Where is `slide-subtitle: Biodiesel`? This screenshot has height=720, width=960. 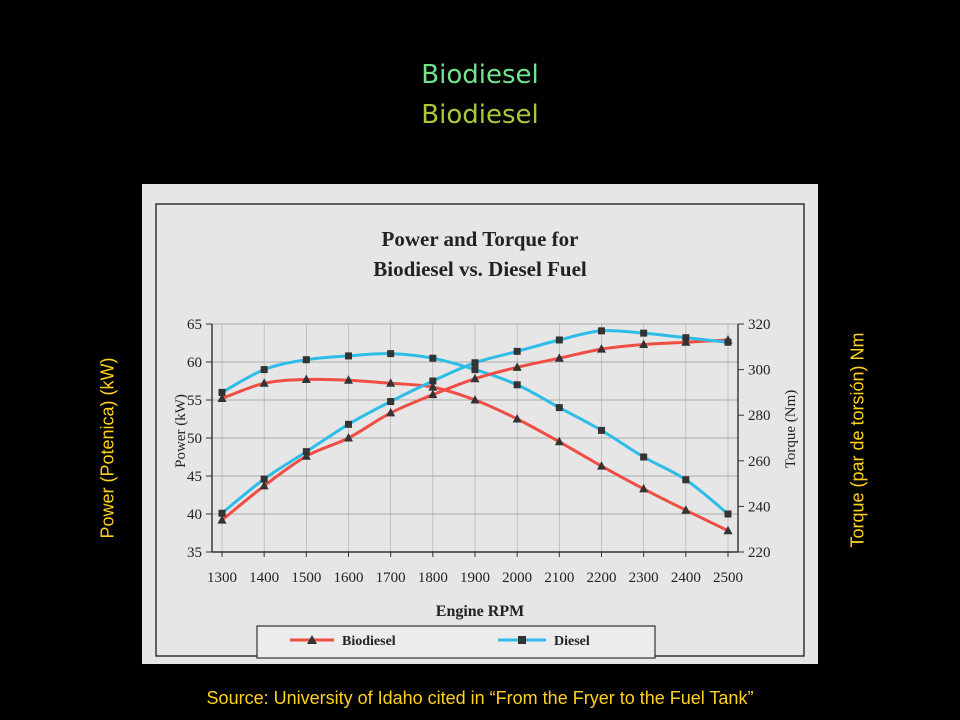
slide-subtitle: Biodiesel is located at coordinates (480, 115).